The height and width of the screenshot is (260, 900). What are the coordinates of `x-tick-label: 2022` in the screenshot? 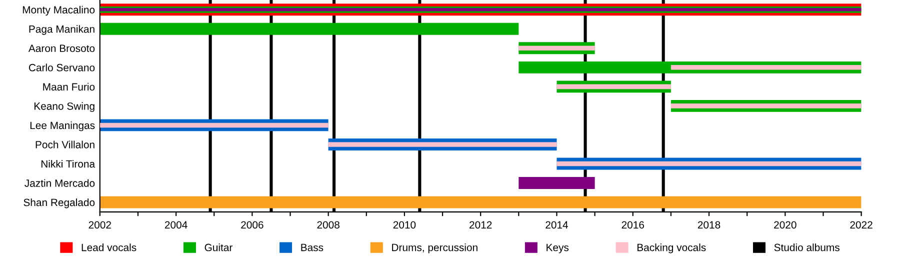 It's located at (861, 225).